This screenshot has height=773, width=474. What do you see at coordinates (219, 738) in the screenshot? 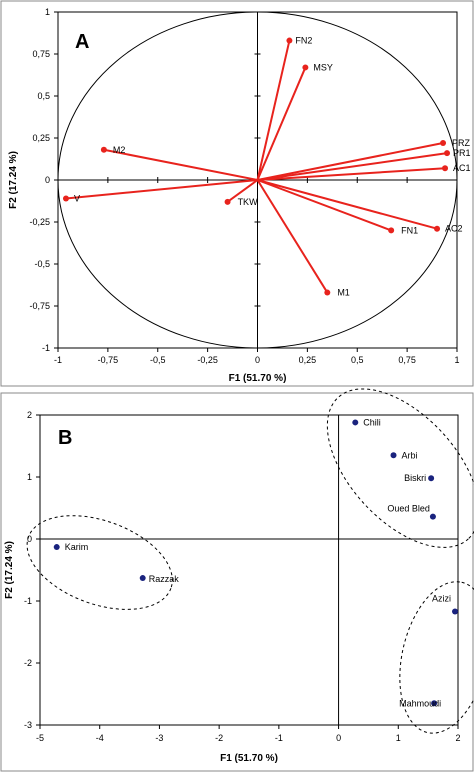
I see `panel-b-x-tick-label: -2` at bounding box center [219, 738].